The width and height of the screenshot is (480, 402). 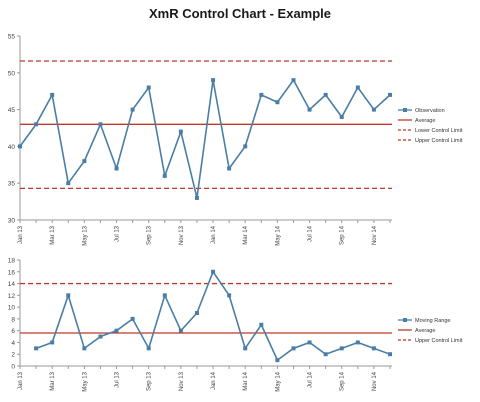 What do you see at coordinates (430, 111) in the screenshot?
I see `legend-label: Observation` at bounding box center [430, 111].